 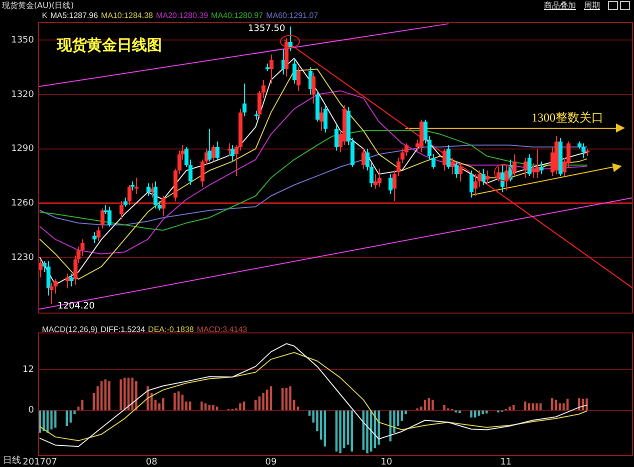 I want to click on y-tick-label: 1290, so click(x=22, y=149).